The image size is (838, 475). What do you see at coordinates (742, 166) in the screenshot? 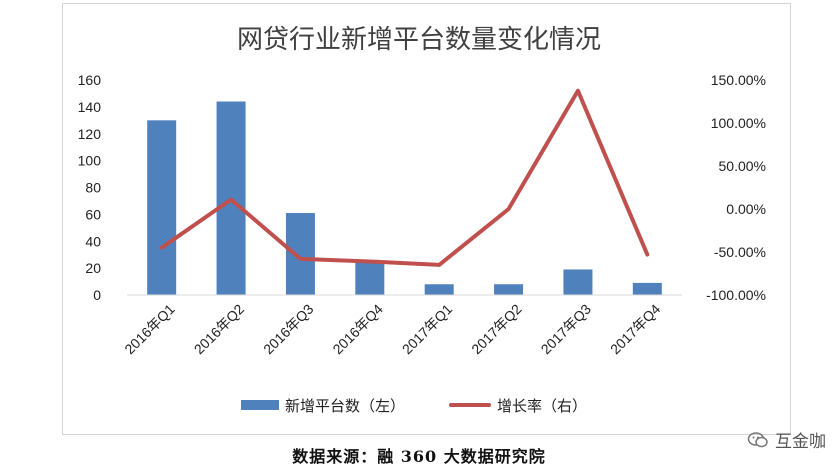
I see `right-axis-tick-label: 50.00%` at bounding box center [742, 166].